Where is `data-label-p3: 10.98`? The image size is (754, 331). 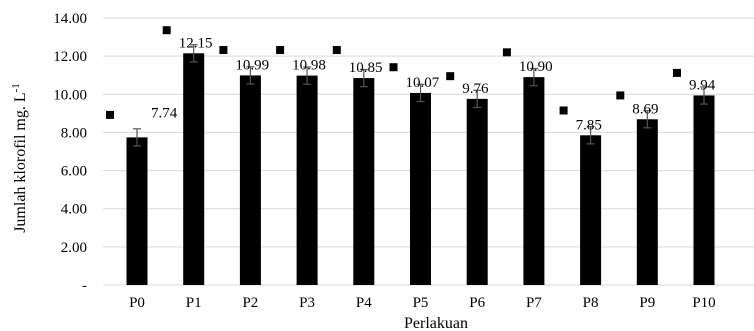 data-label-p3: 10.98 is located at coordinates (309, 66).